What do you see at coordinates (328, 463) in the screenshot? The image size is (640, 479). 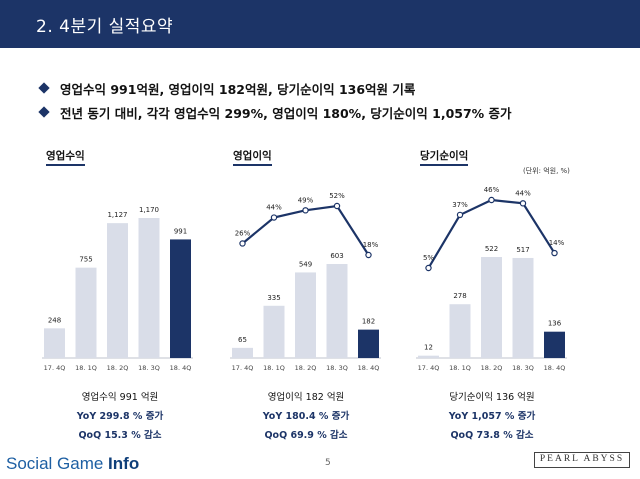 I see `page-number: 5` at bounding box center [328, 463].